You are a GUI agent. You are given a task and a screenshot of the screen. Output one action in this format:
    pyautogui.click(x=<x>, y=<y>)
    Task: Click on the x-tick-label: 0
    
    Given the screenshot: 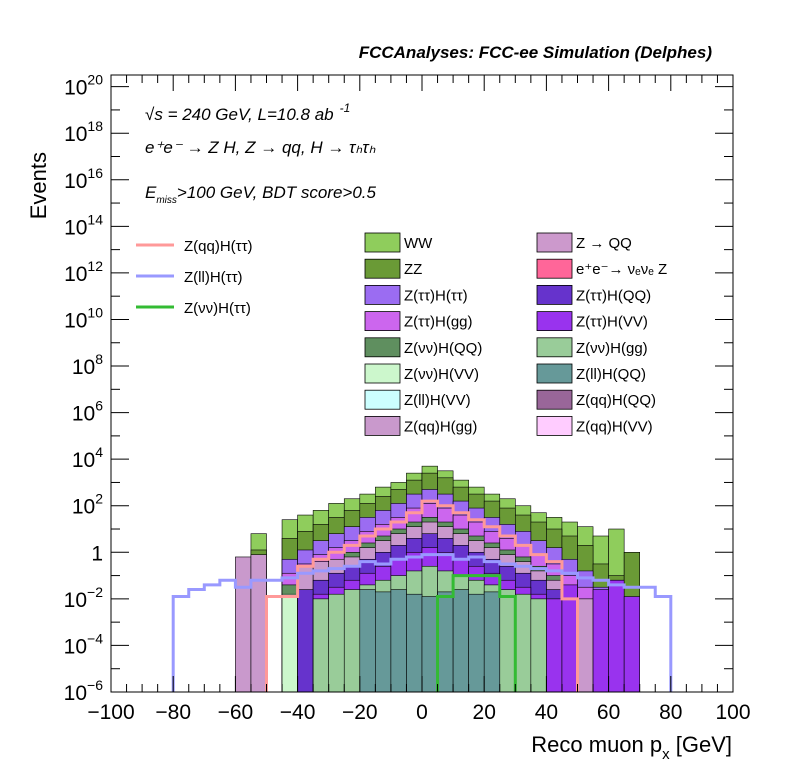 What is the action you would take?
    pyautogui.click(x=422, y=712)
    